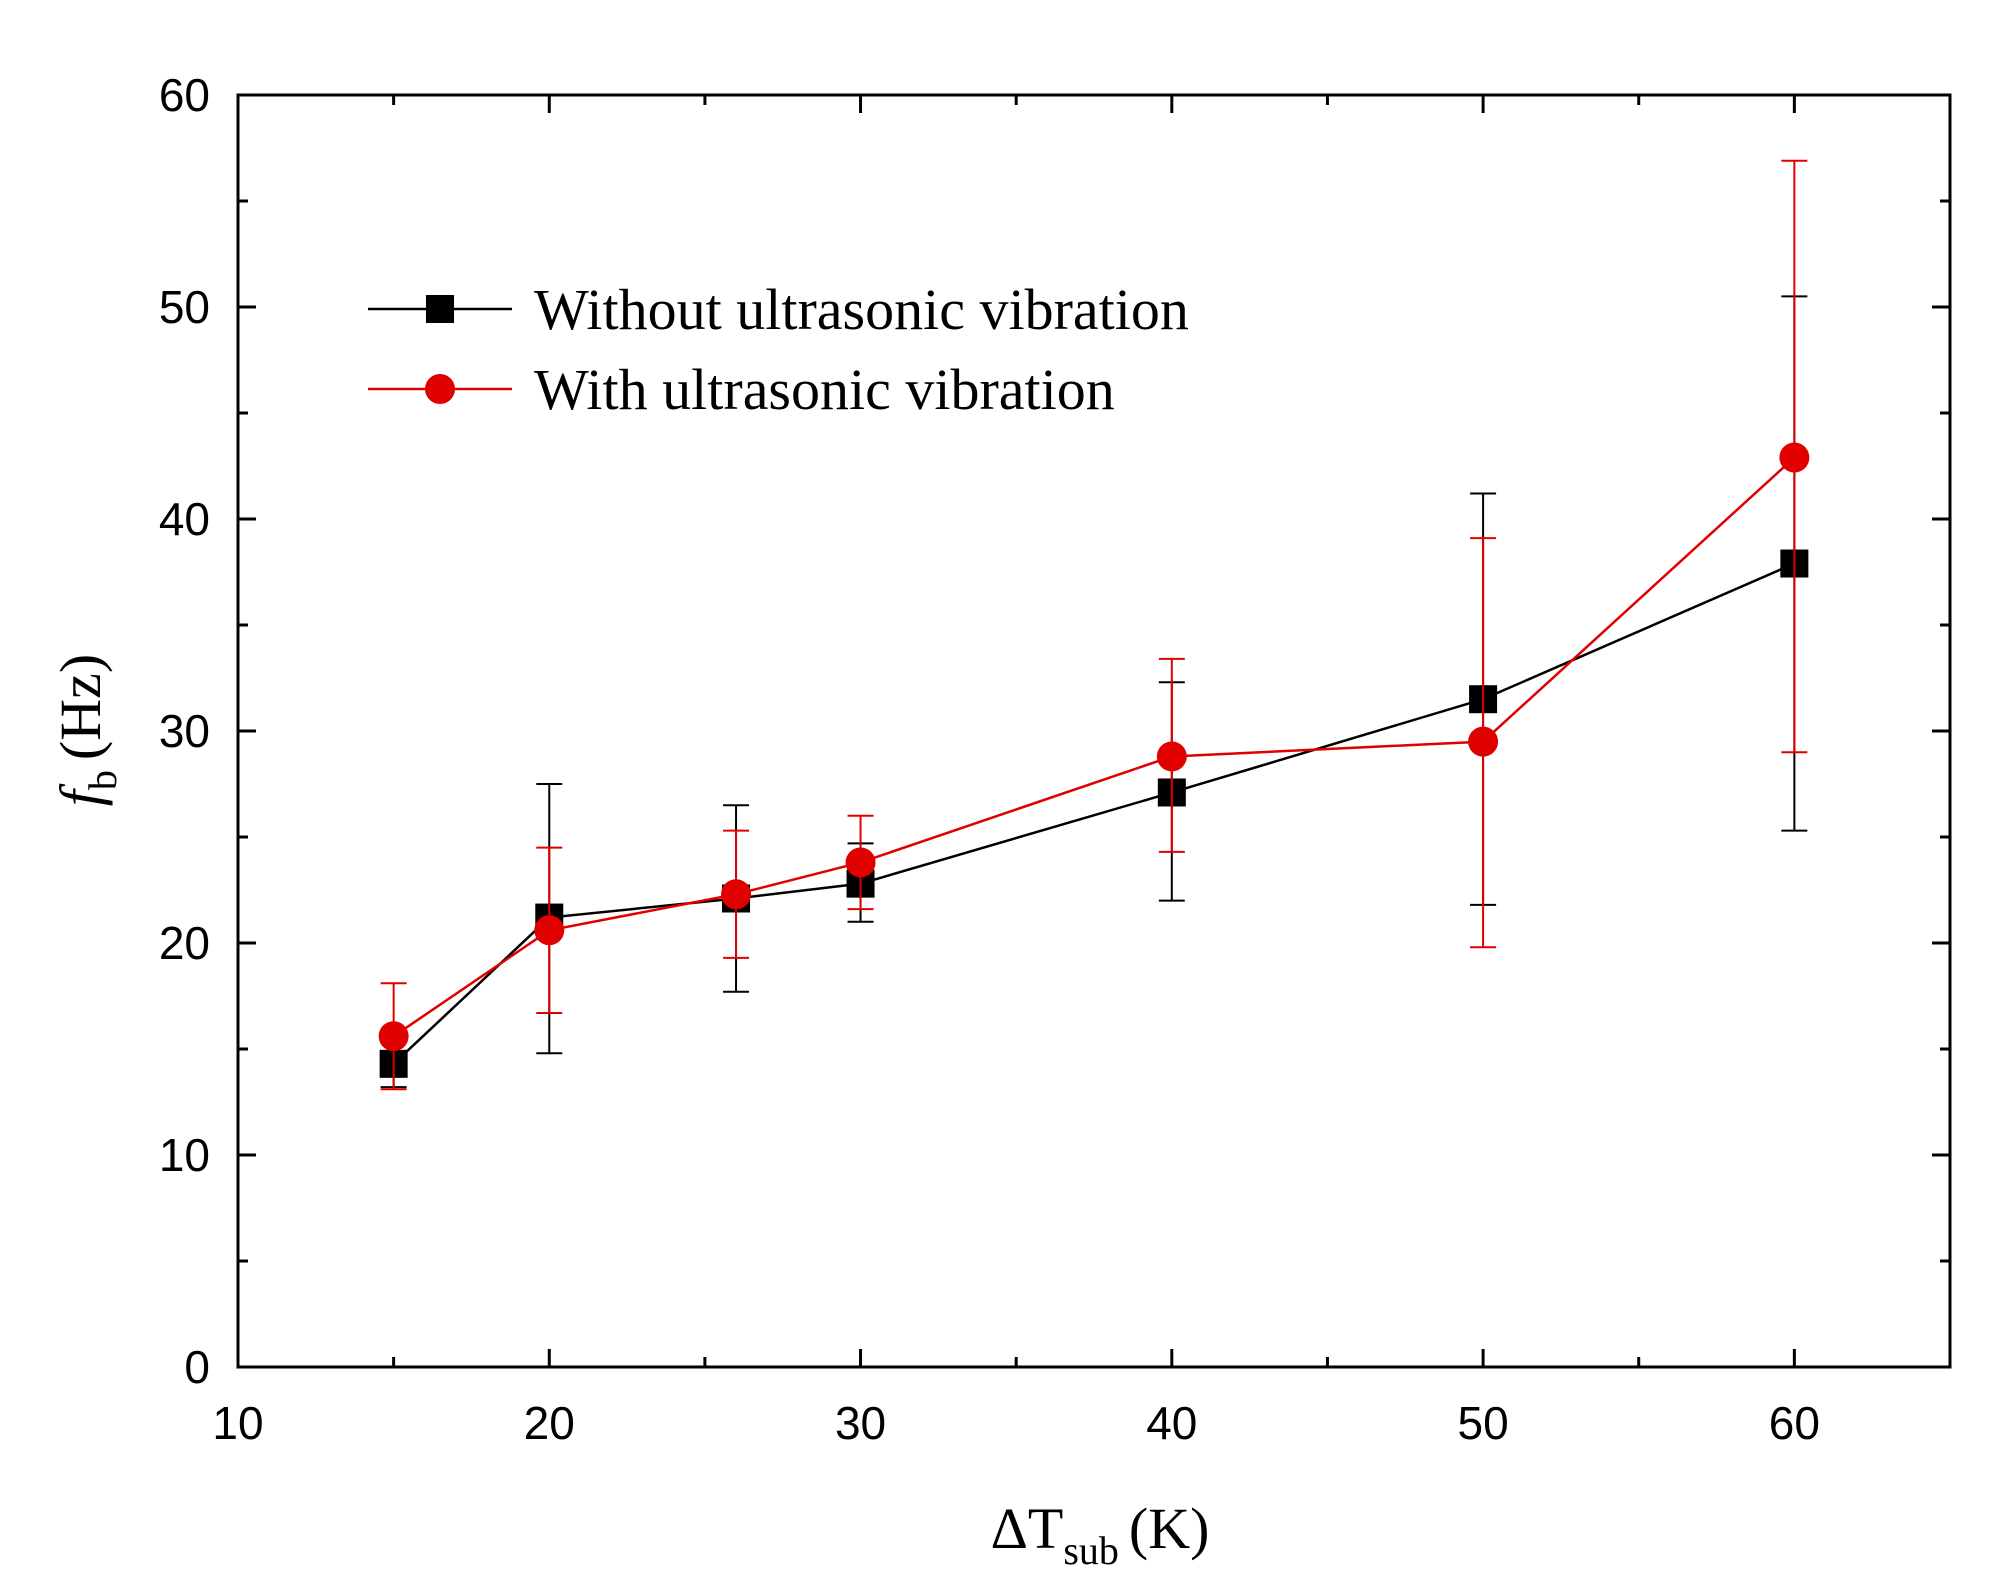 This screenshot has width=1998, height=1590. I want to click on y-tick-label: 20, so click(184, 943).